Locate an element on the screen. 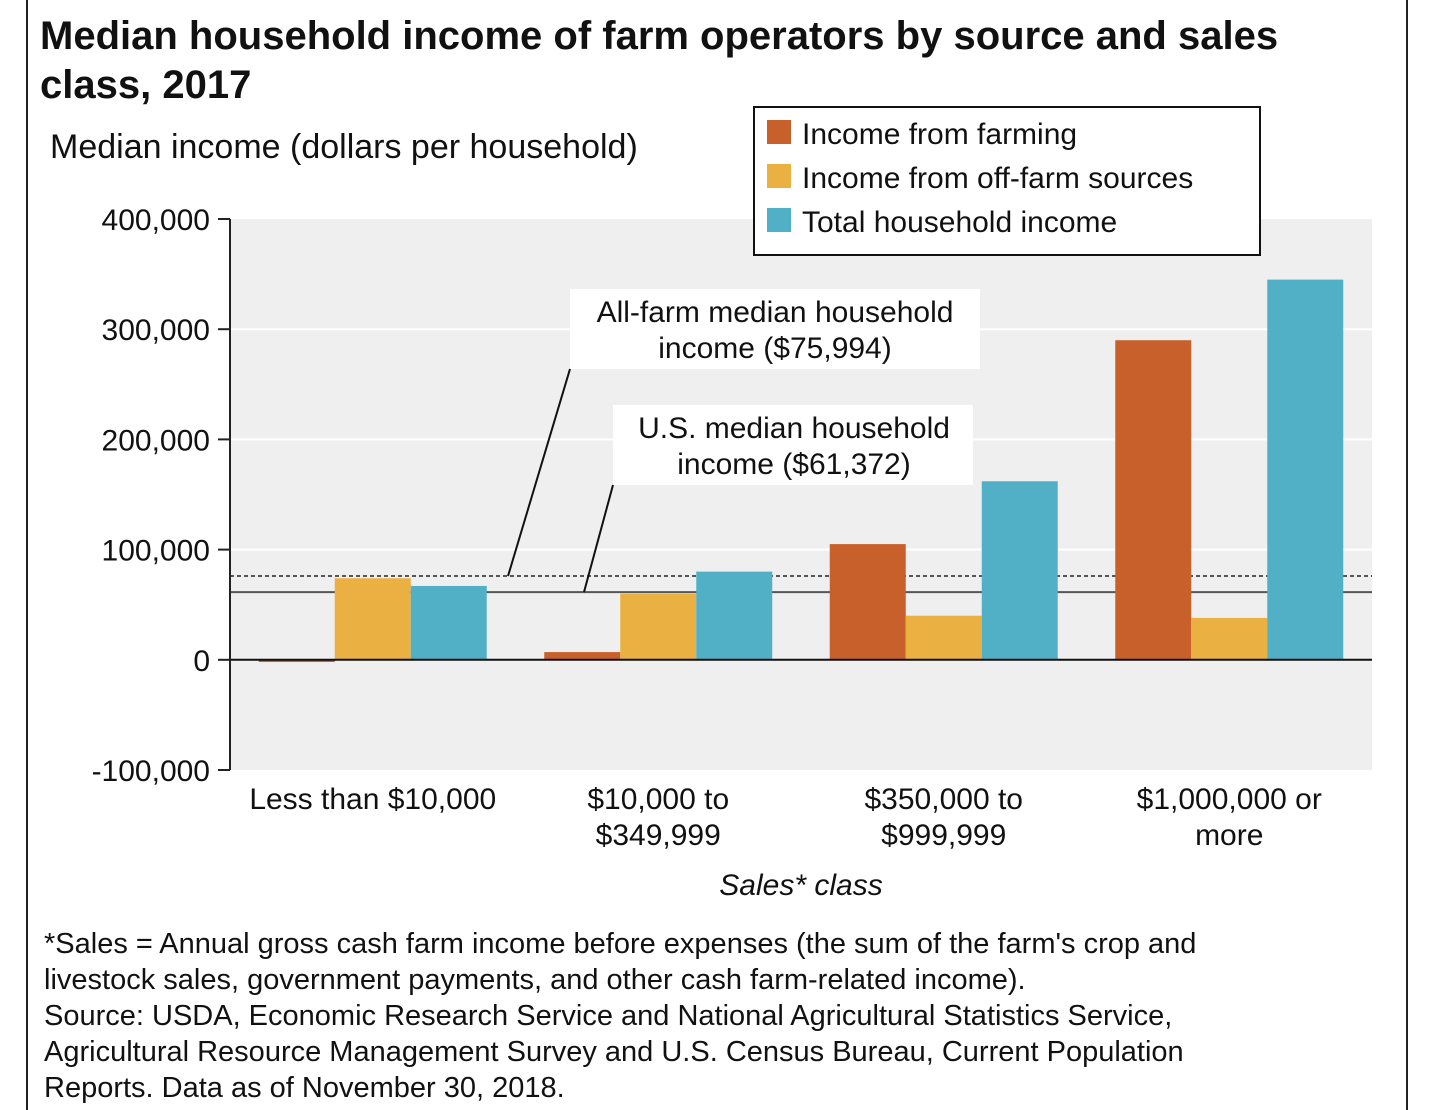 The height and width of the screenshot is (1110, 1436). y-tick-label: 400,000 is located at coordinates (156, 220).